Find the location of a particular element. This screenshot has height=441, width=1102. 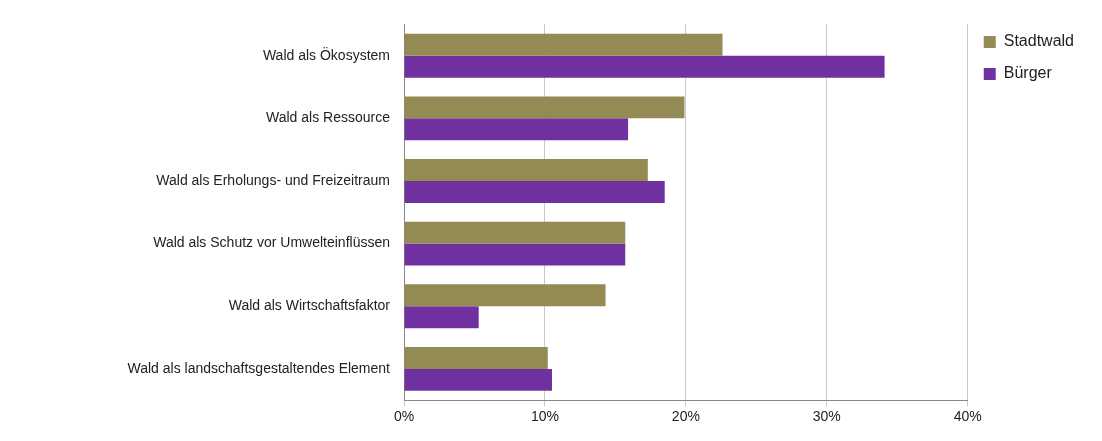

y-tick-label: Wald als Ressource is located at coordinates (328, 117).